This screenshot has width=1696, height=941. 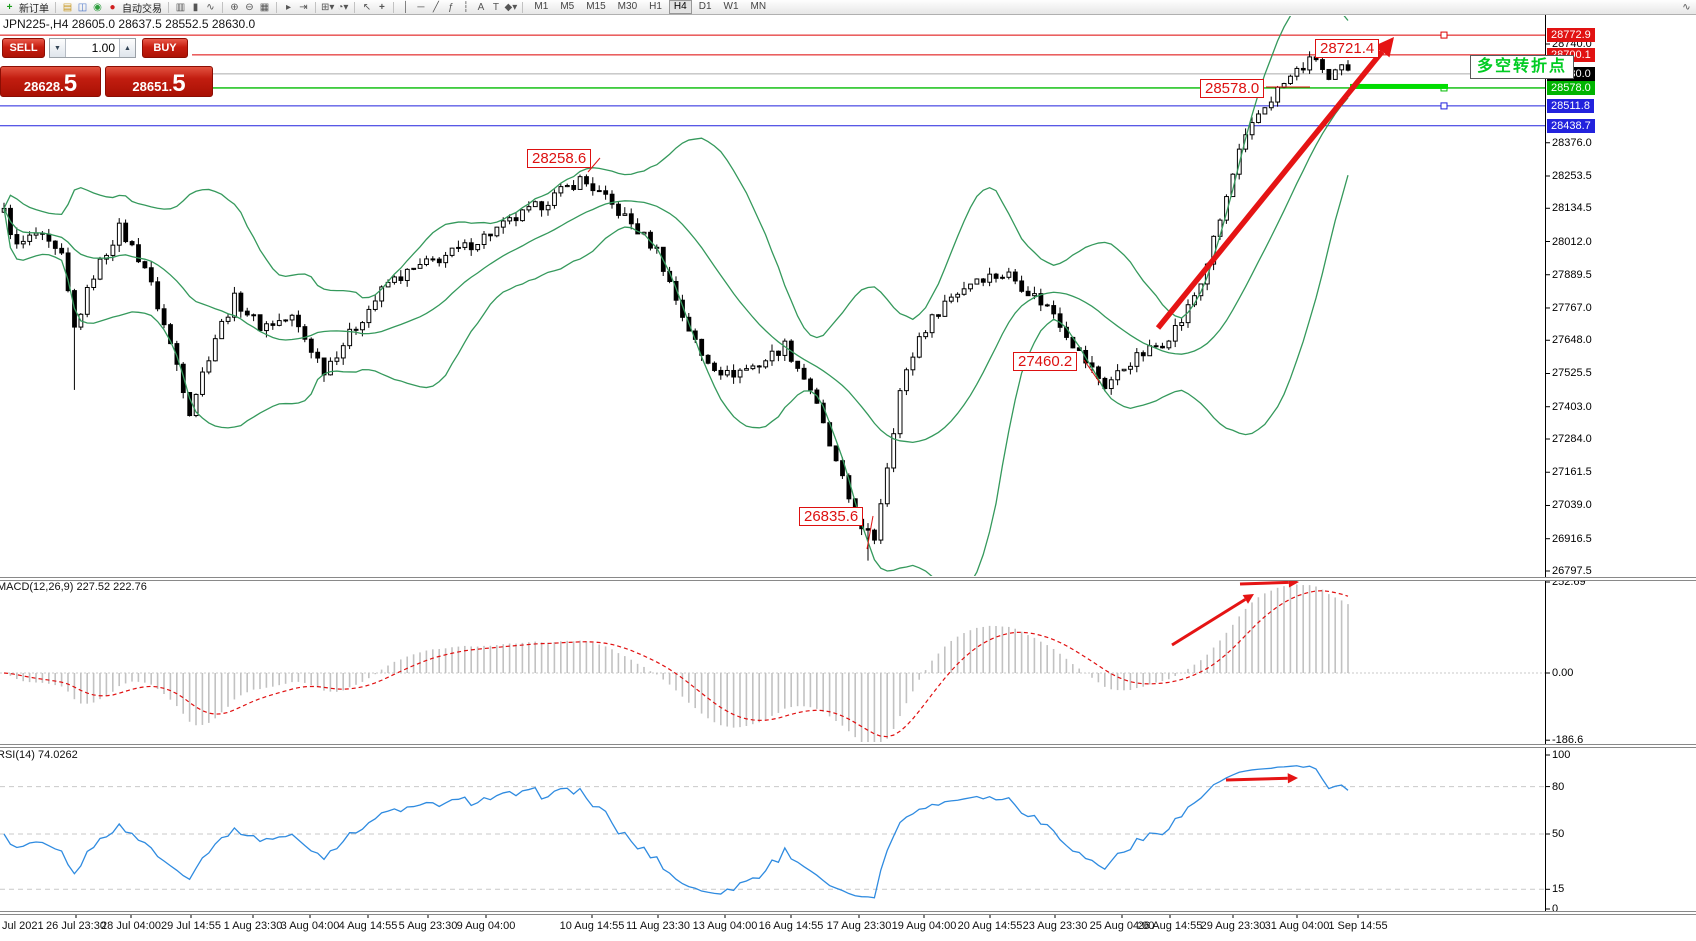 What do you see at coordinates (103, 48) in the screenshot?
I see `volume-input: 1.00` at bounding box center [103, 48].